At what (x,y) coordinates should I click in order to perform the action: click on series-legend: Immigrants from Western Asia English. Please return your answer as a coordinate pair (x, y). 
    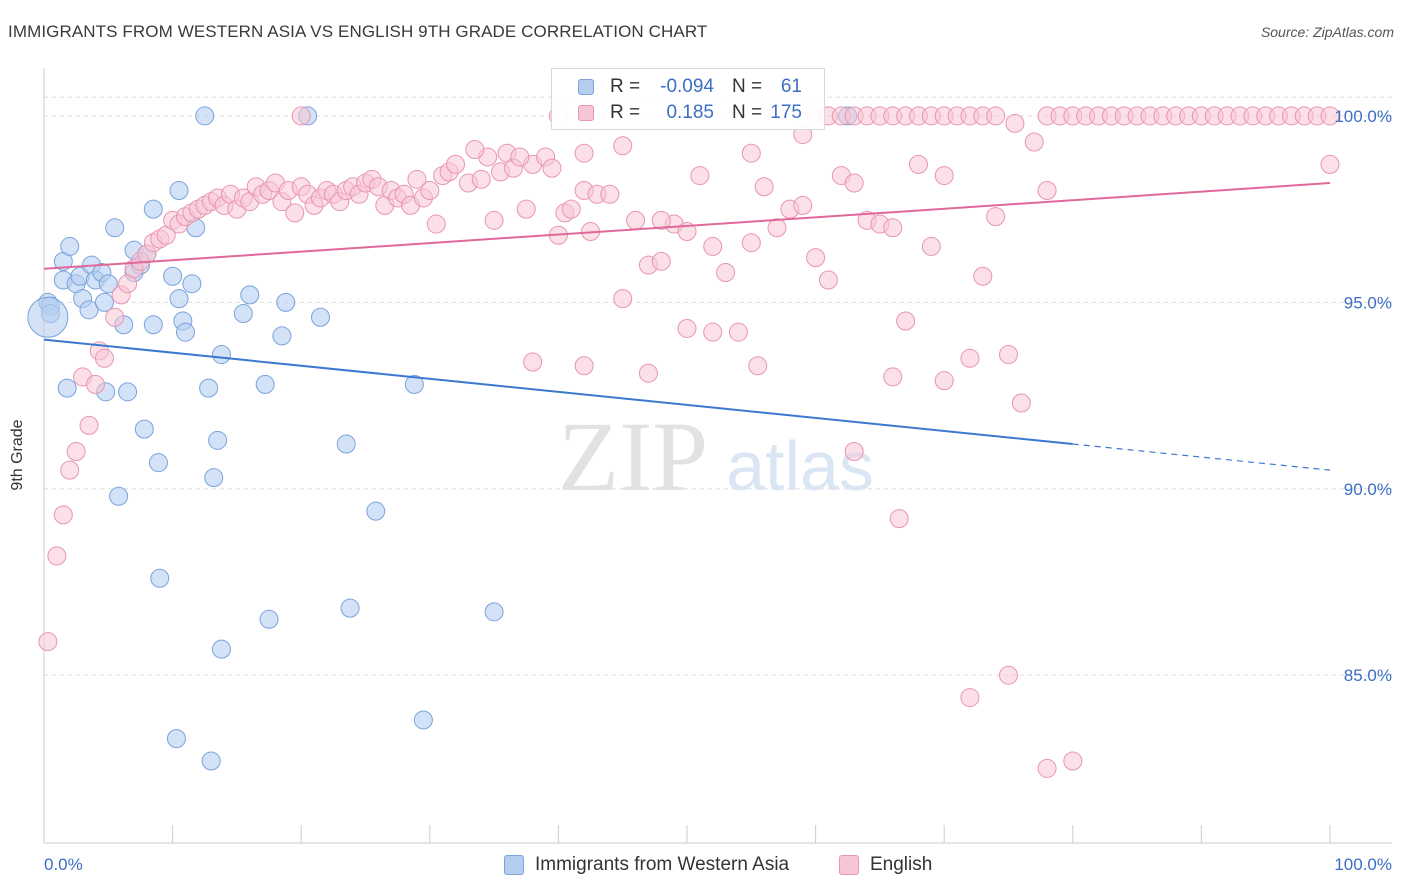
    Looking at the image, I should click on (703, 865).